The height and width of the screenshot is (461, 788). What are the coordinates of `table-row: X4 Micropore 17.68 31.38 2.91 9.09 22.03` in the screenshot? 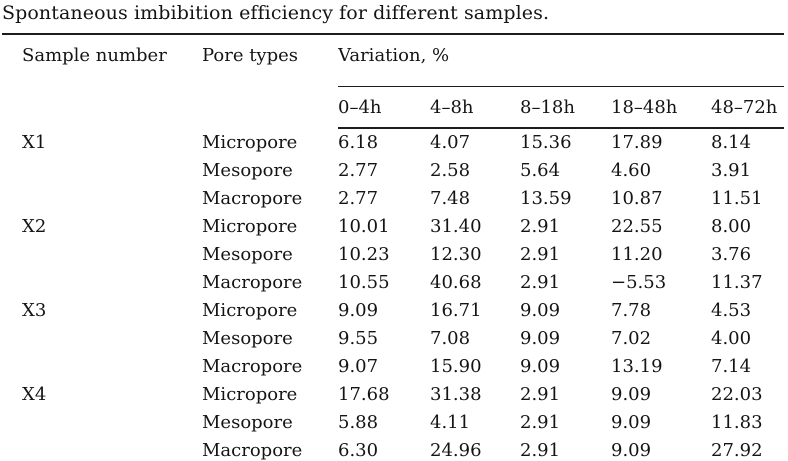 It's located at (393, 395).